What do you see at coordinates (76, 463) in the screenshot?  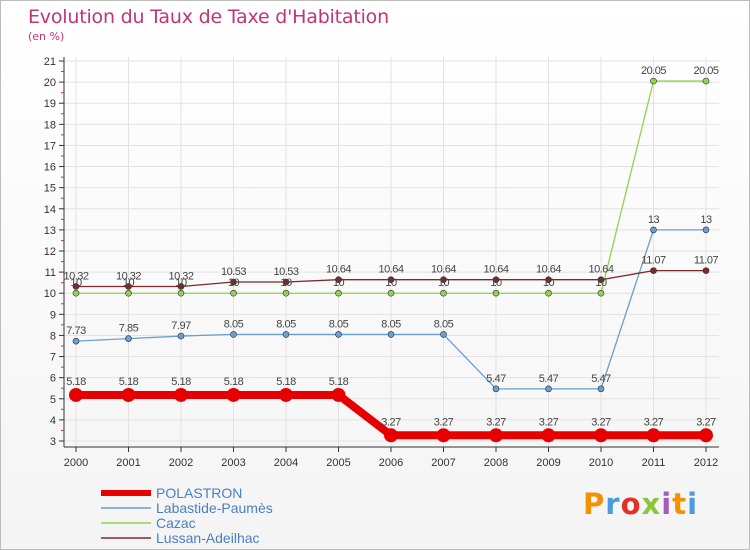 I see `x-tick-label: 2000` at bounding box center [76, 463].